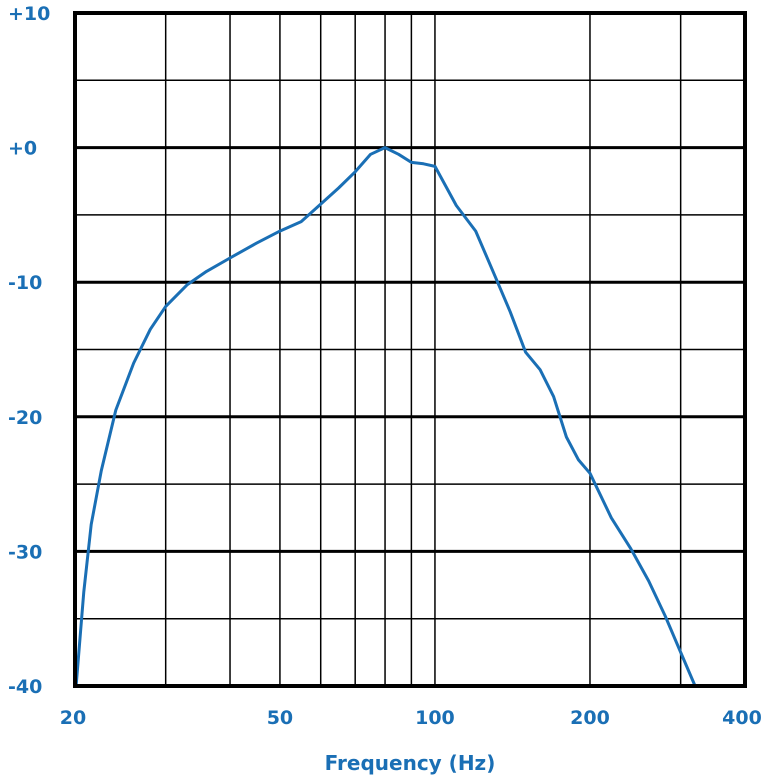 The image size is (770, 780). What do you see at coordinates (29, 14) in the screenshot?
I see `y-tick-label: +10` at bounding box center [29, 14].